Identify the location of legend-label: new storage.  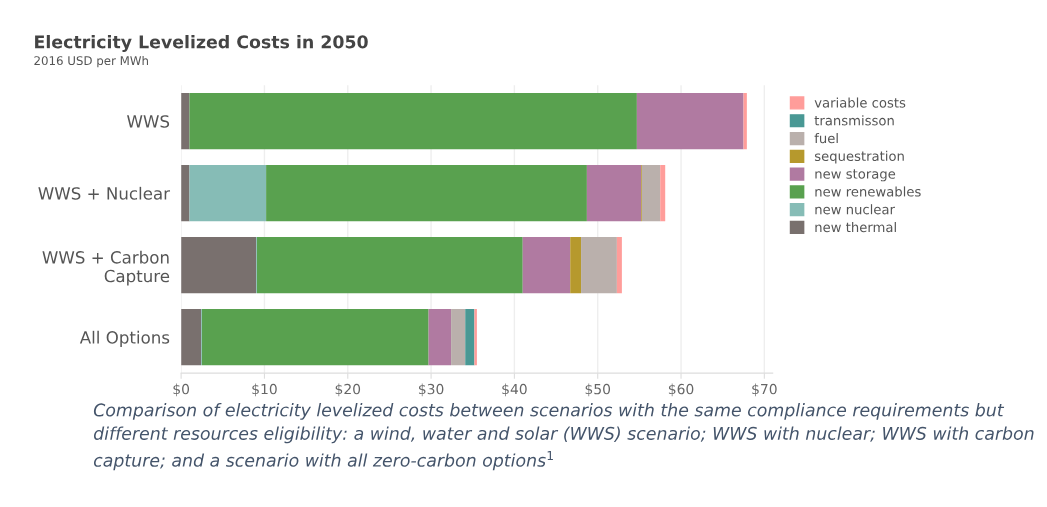
(855, 175).